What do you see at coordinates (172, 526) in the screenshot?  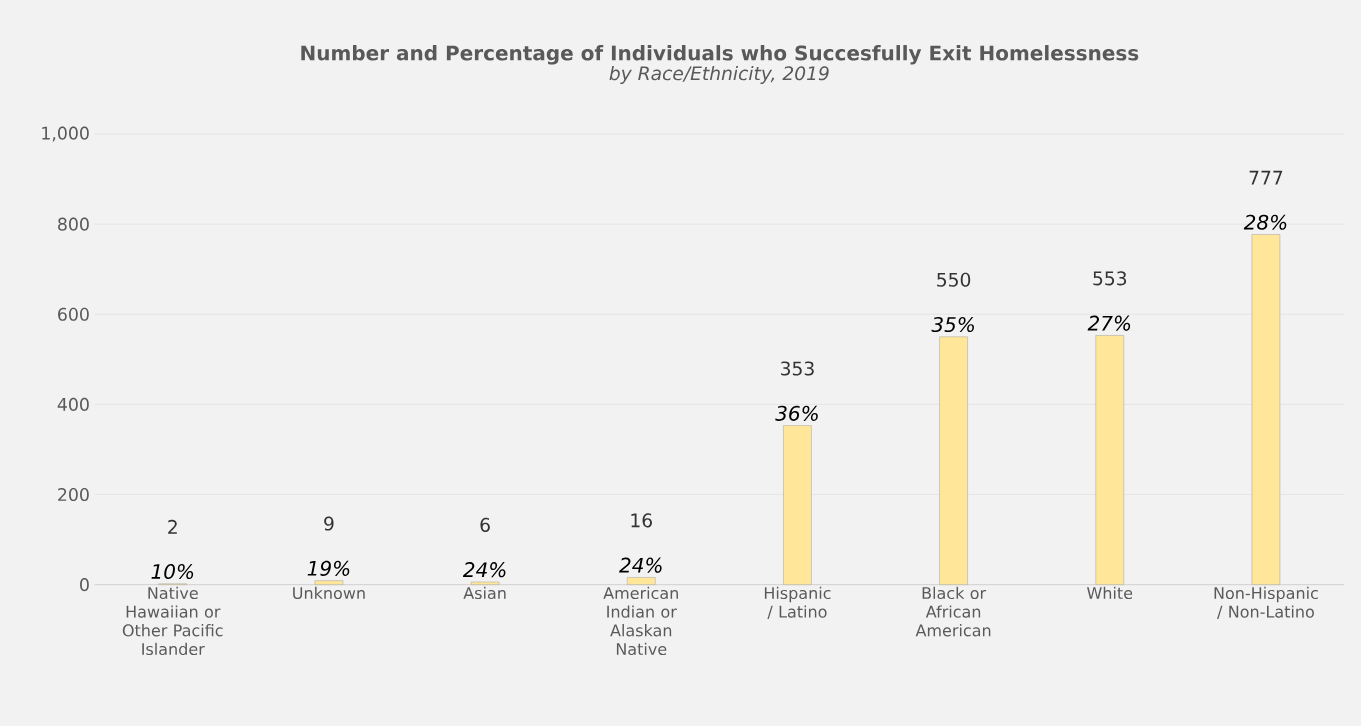 I see `data-label: 2` at bounding box center [172, 526].